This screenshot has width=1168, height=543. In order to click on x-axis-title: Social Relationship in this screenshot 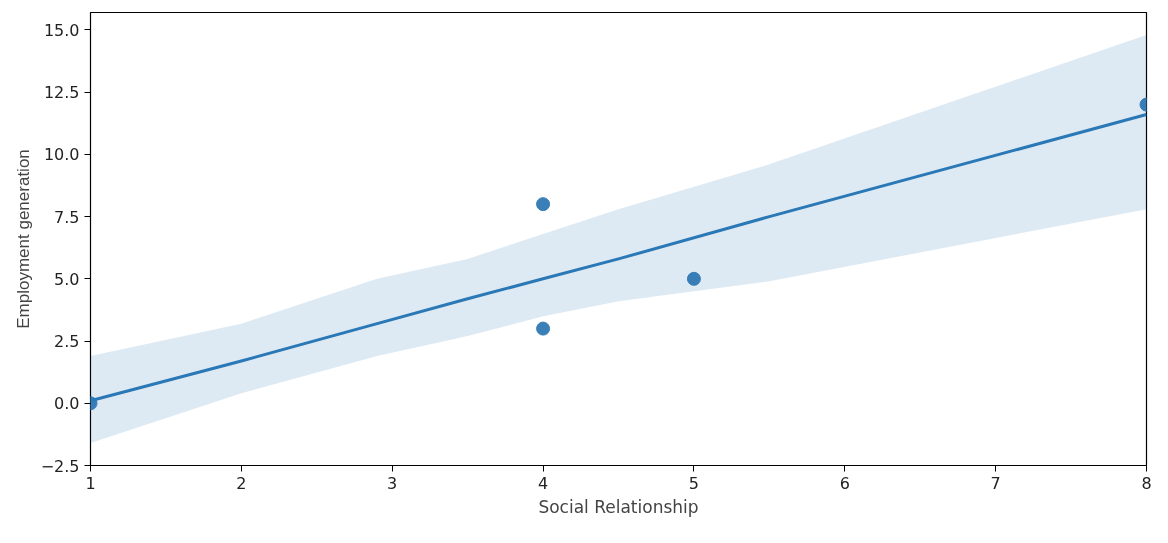, I will do `click(618, 506)`.